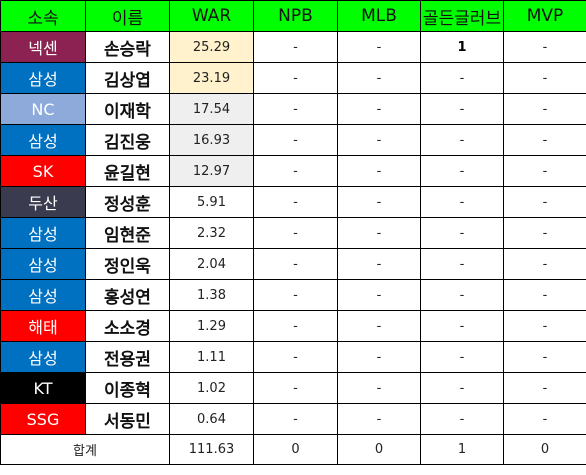 This screenshot has width=586, height=475. What do you see at coordinates (127, 16) in the screenshot?
I see `header-name: 이름` at bounding box center [127, 16].